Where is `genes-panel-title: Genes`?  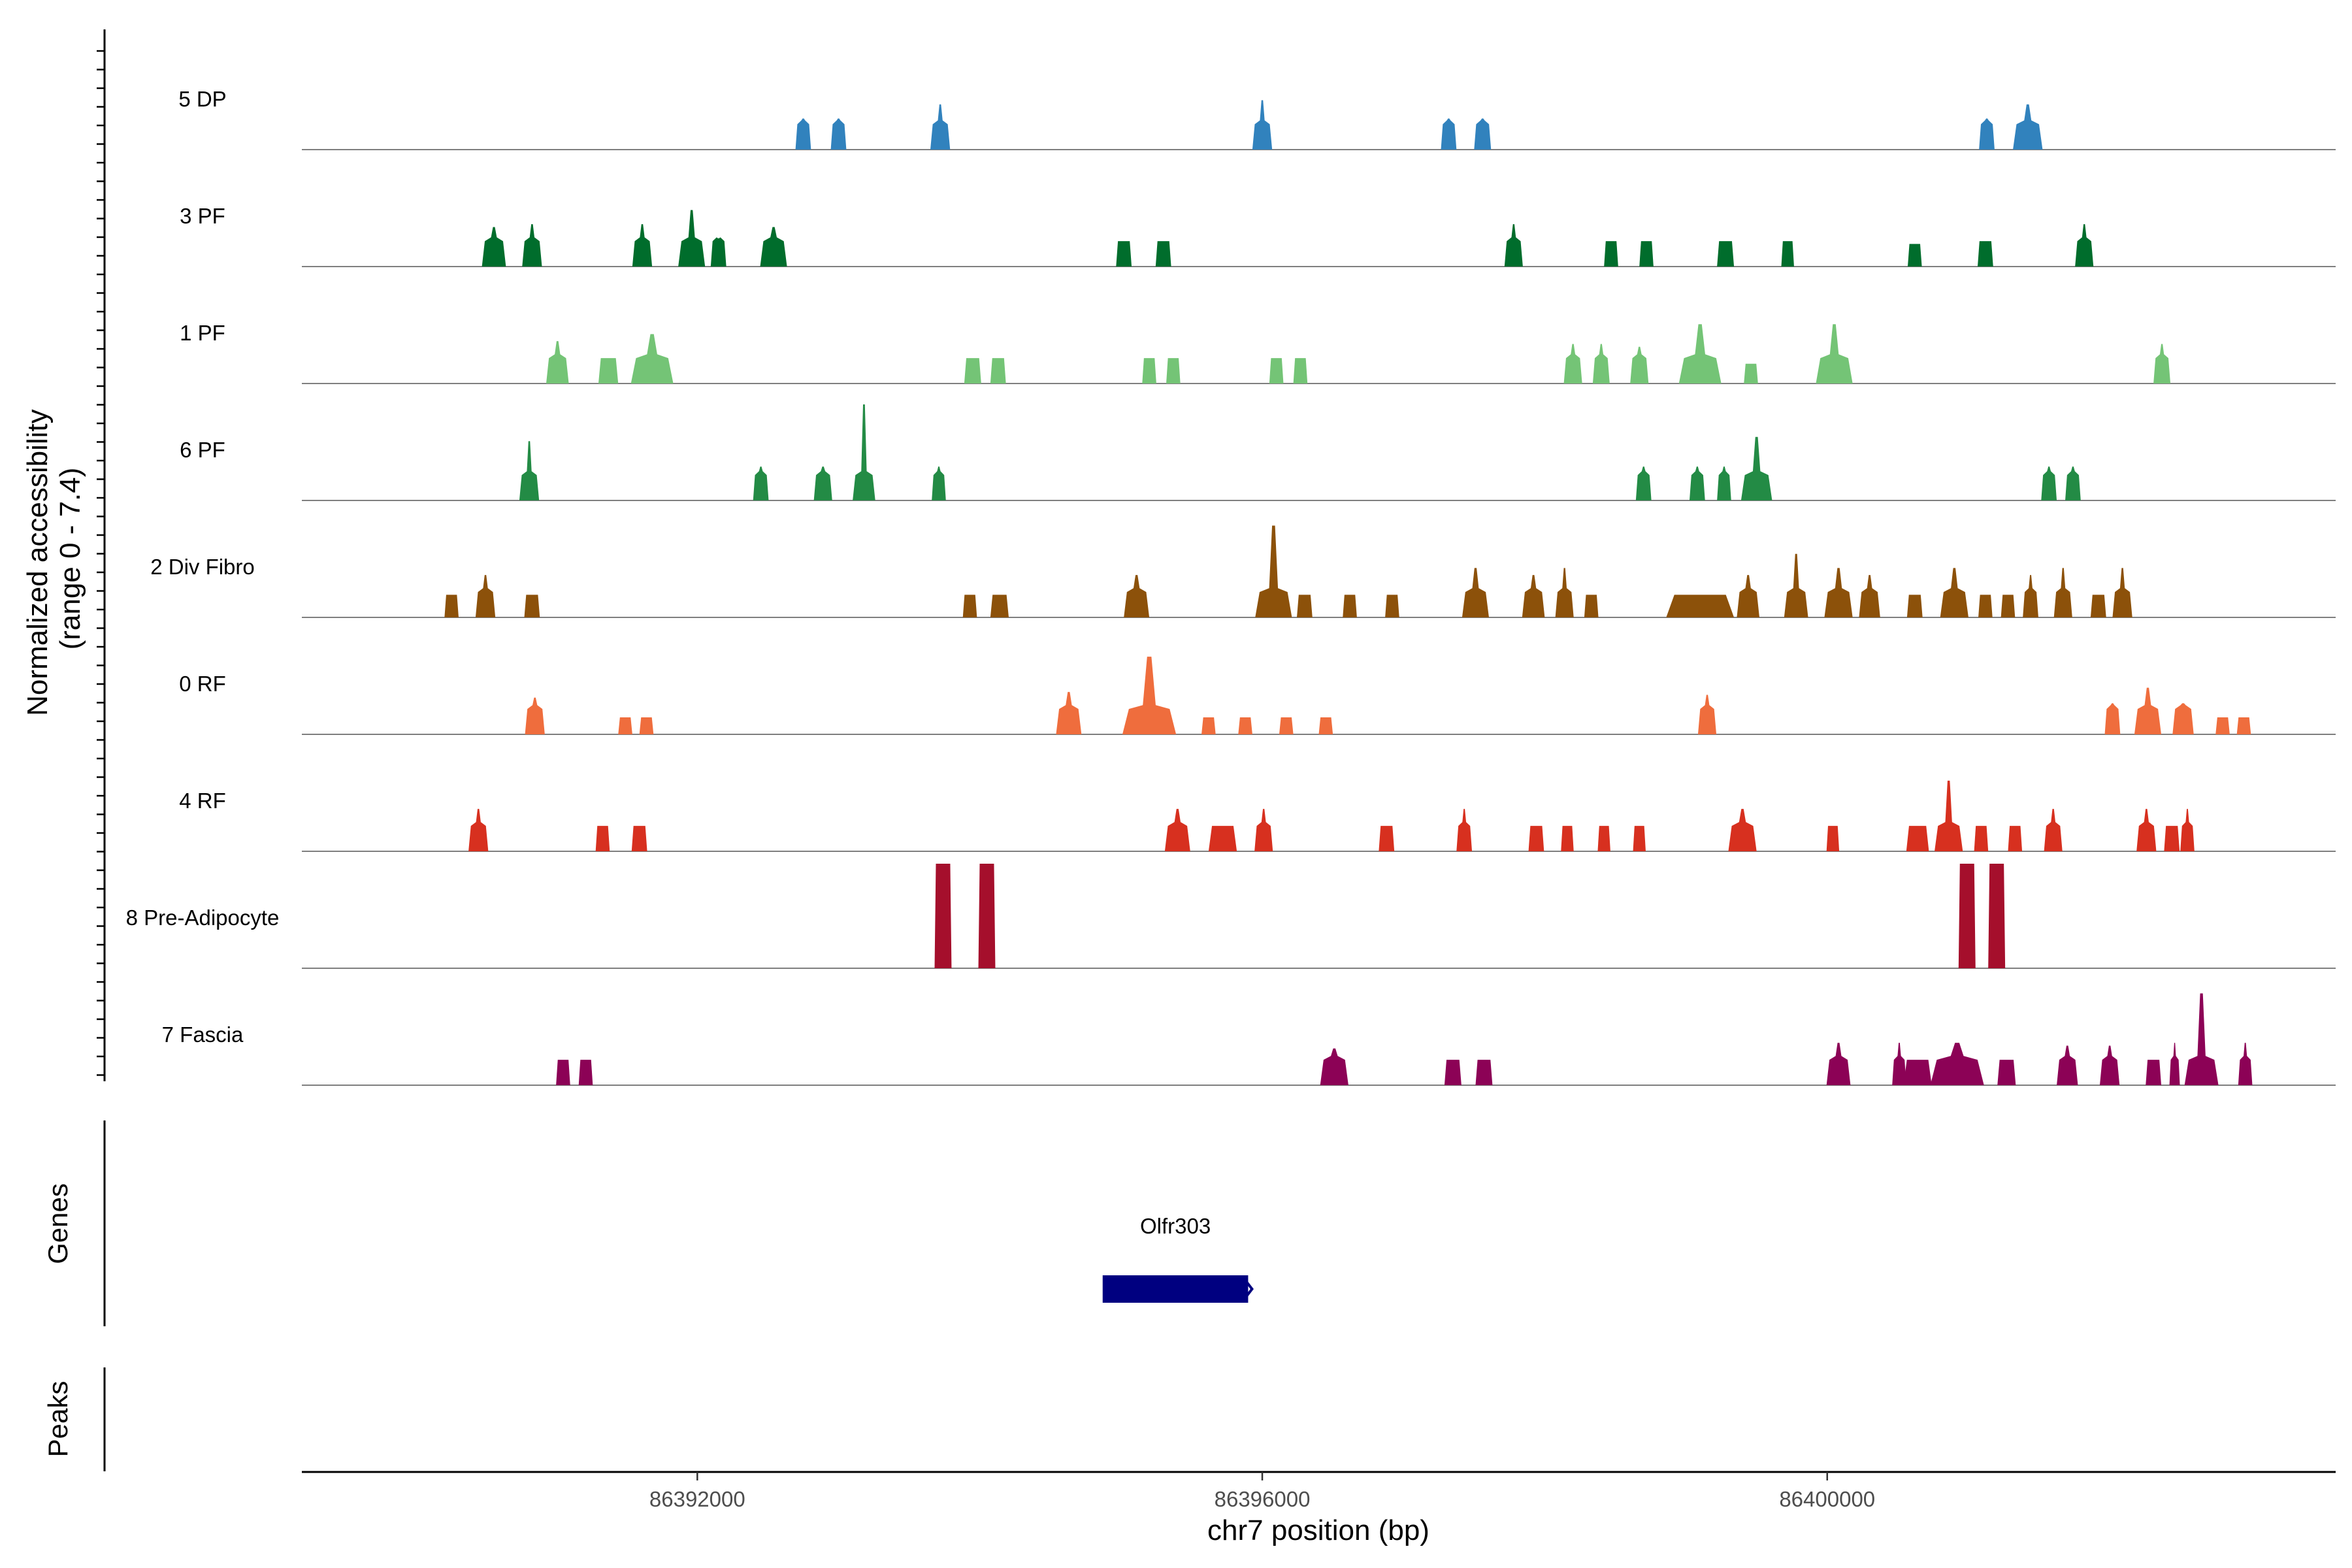 genes-panel-title: Genes is located at coordinates (57, 1223).